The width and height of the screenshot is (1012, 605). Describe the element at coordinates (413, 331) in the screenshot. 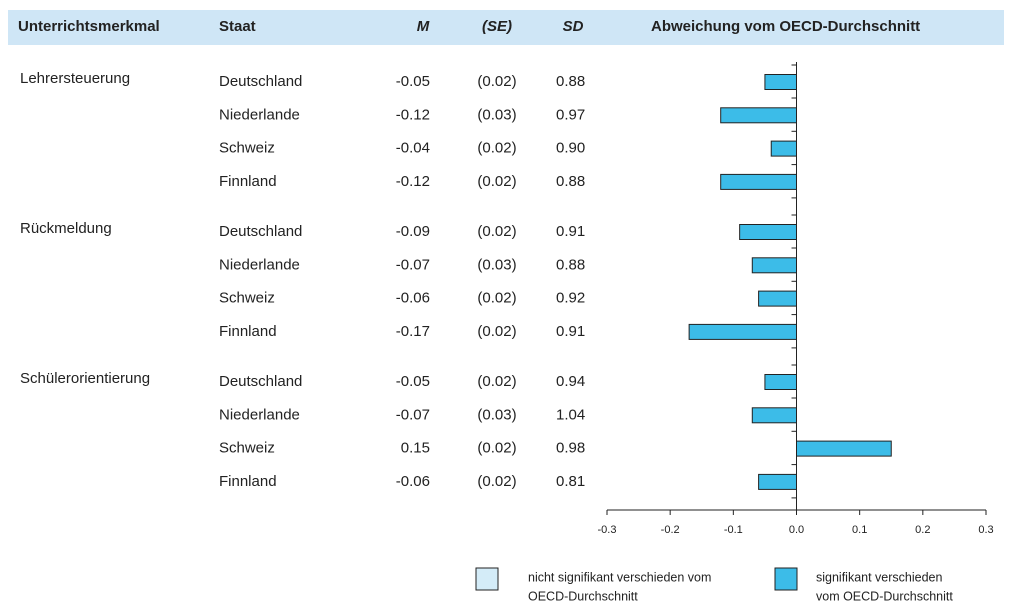

I see `mean: -0.17` at that location.